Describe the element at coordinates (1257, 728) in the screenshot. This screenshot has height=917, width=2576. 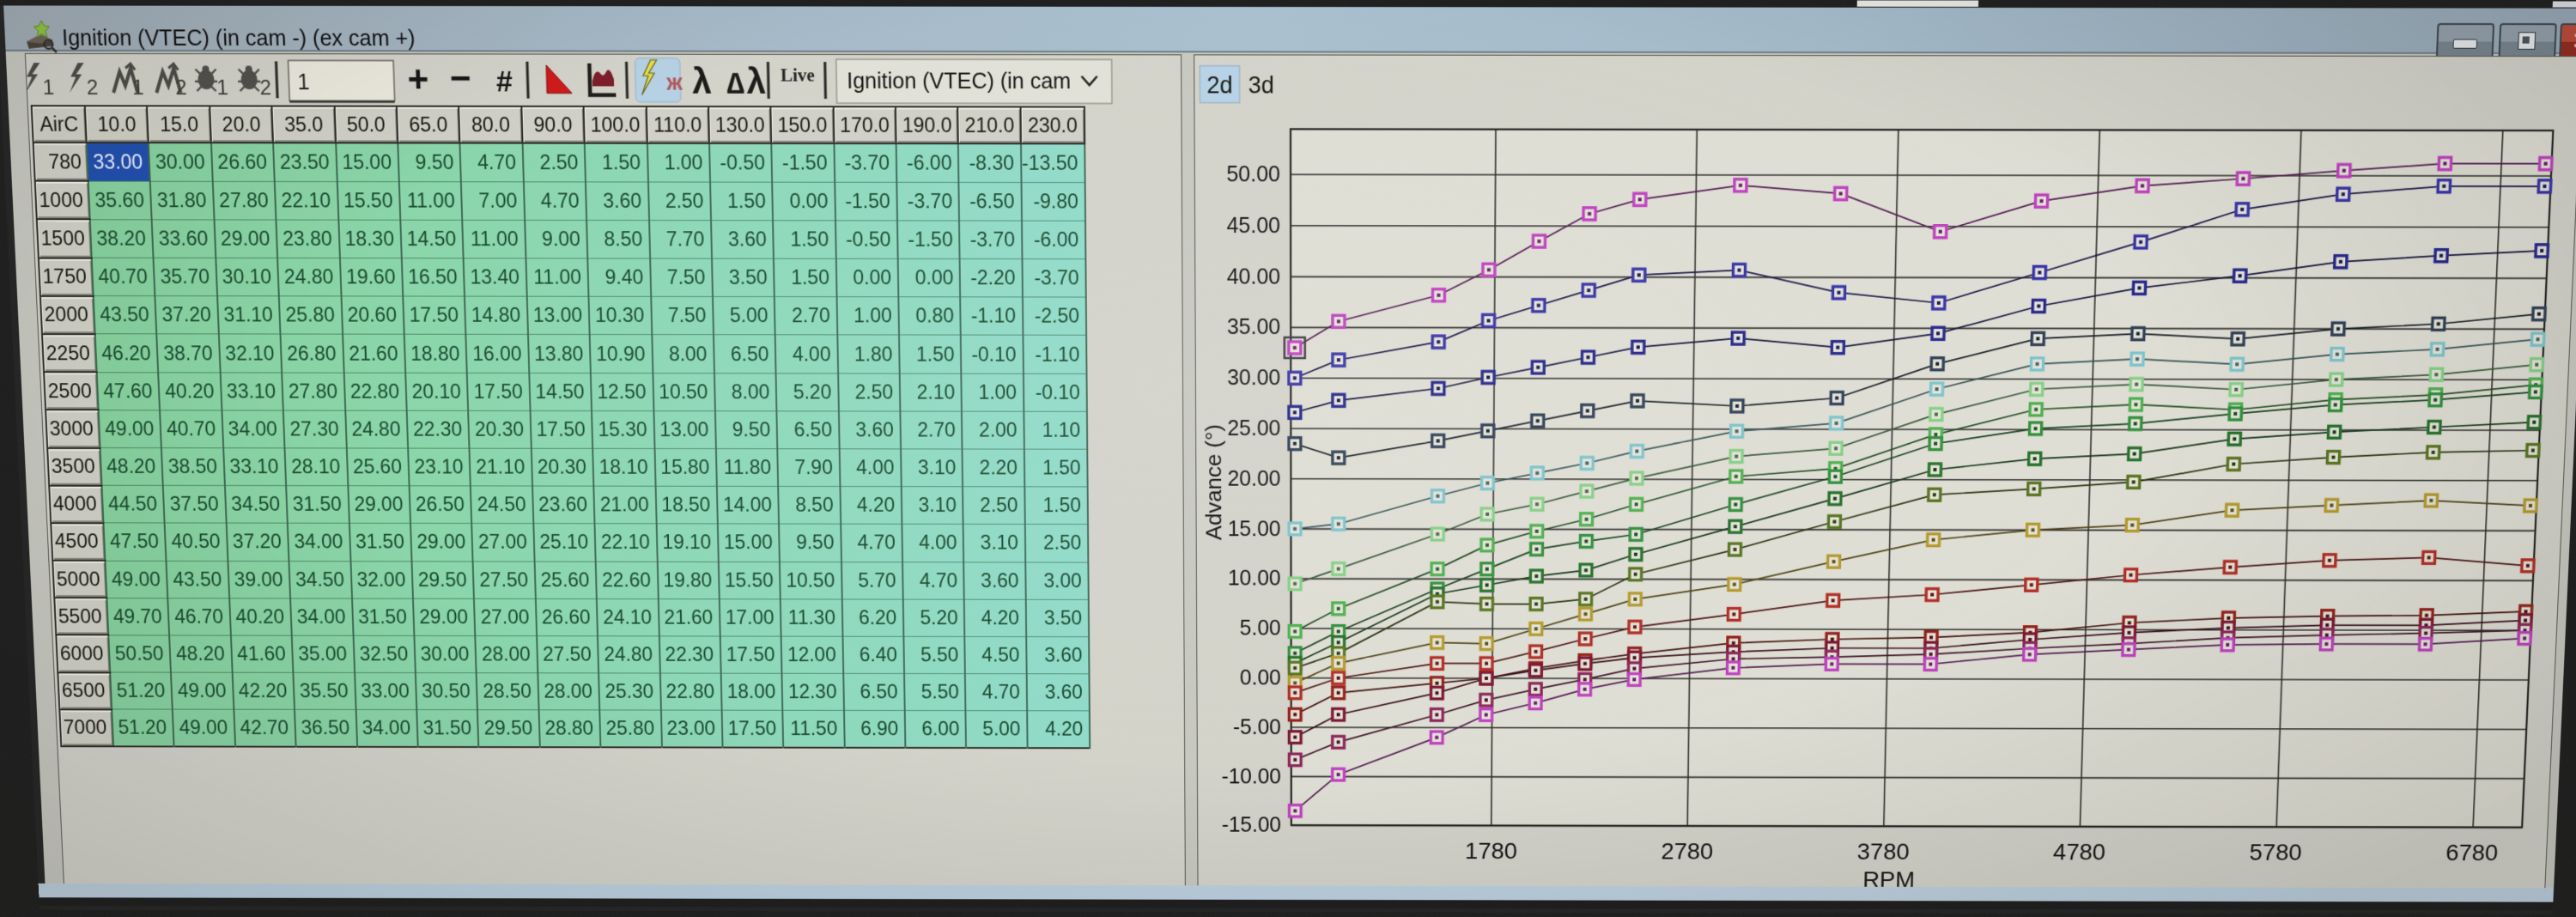
I see `svg-text: -5.00` at that location.